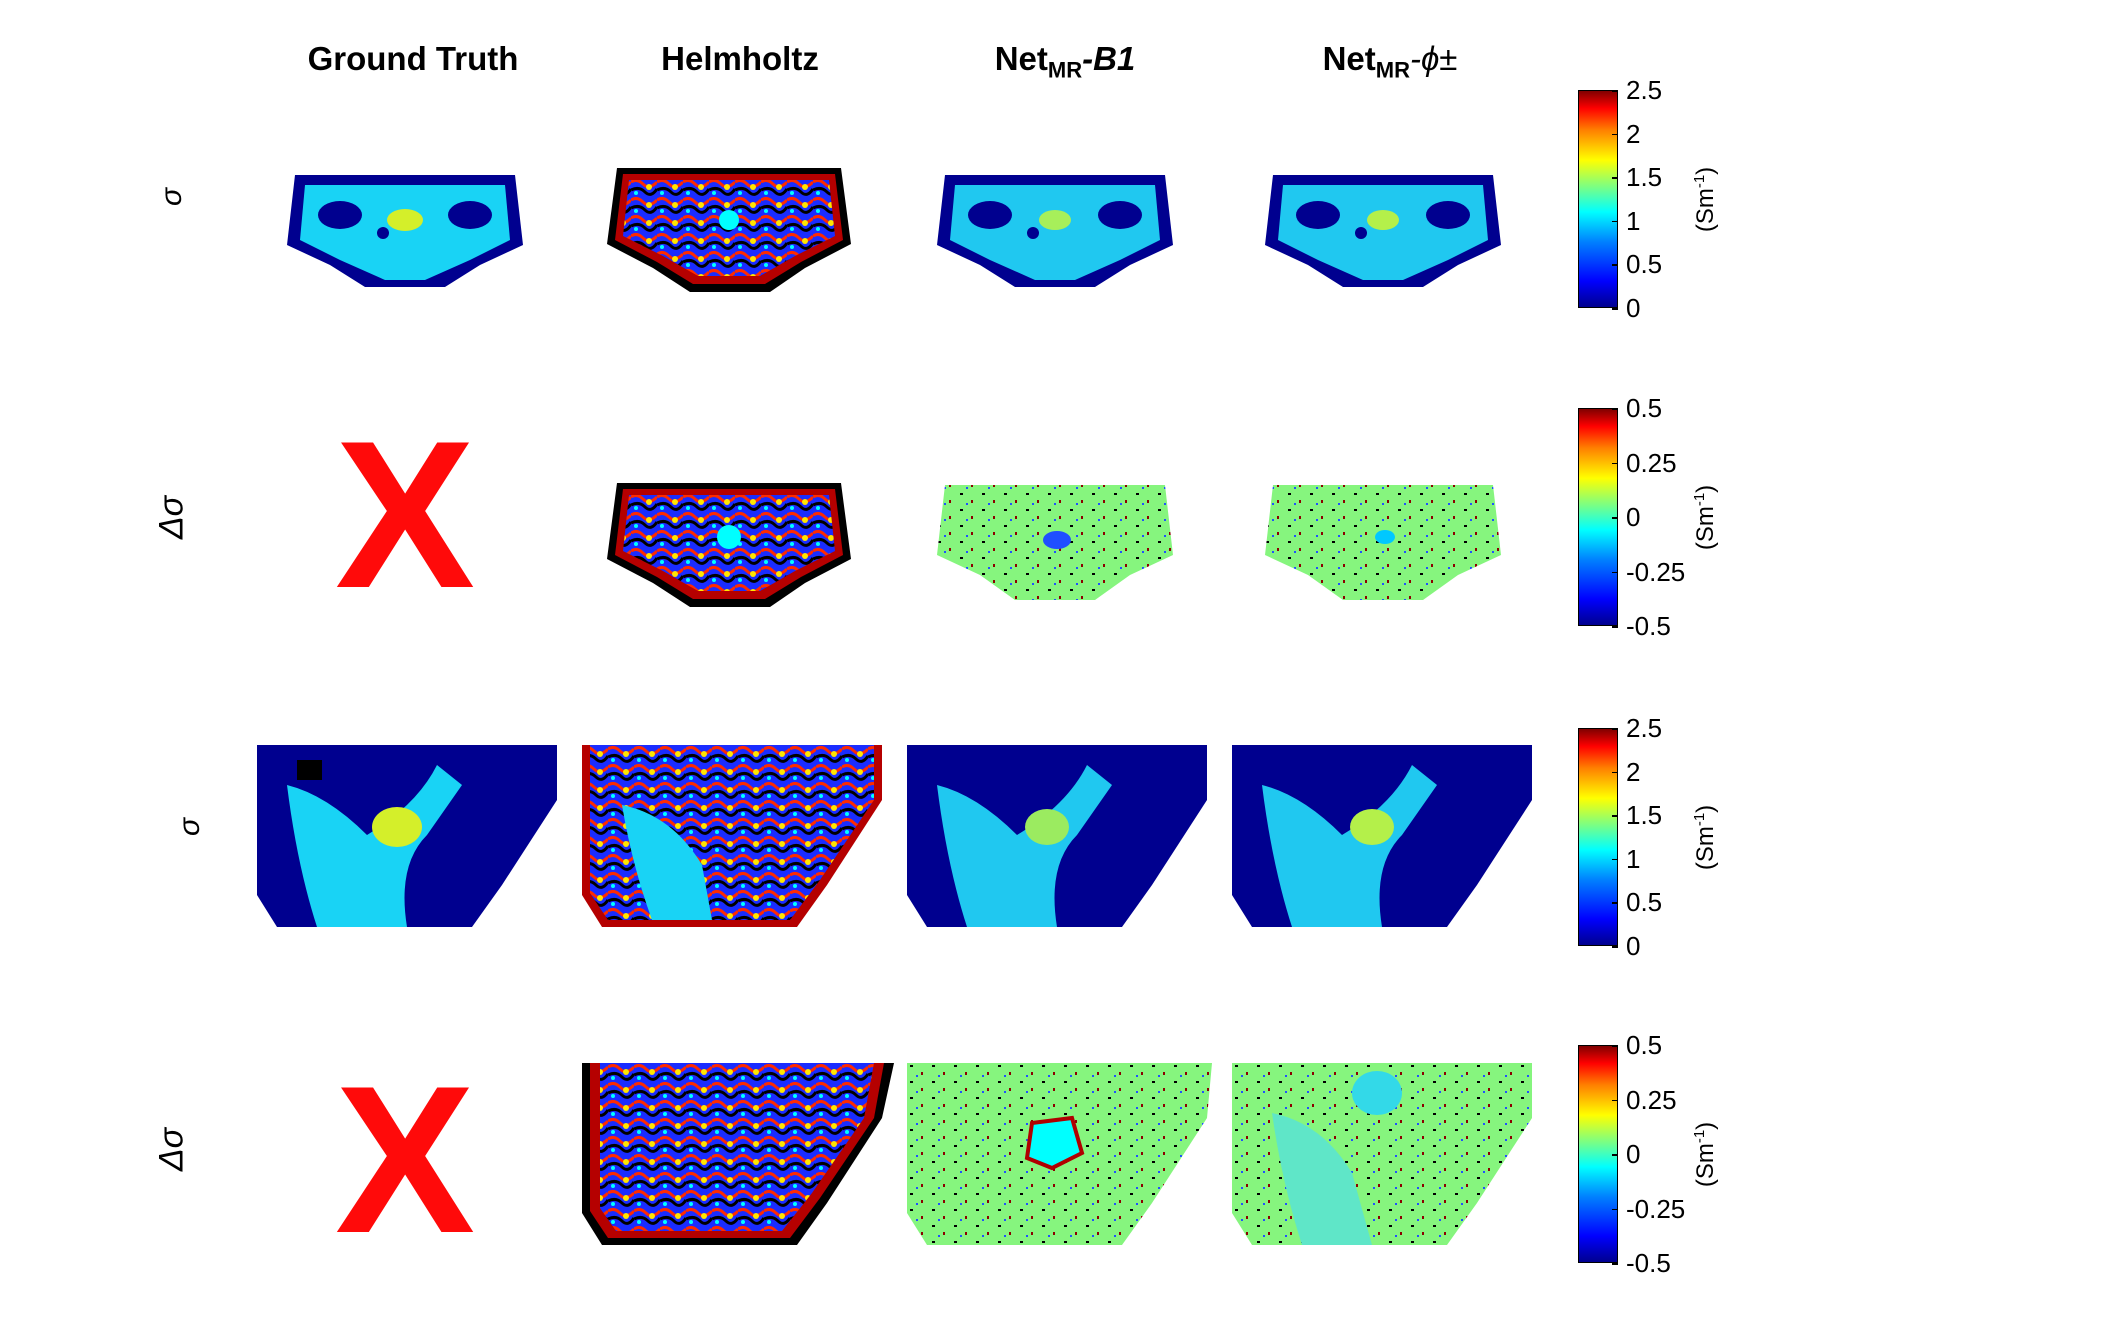 The width and height of the screenshot is (2103, 1334). What do you see at coordinates (1392, 70) in the screenshot?
I see `header-netmr-phi-sub: MR` at bounding box center [1392, 70].